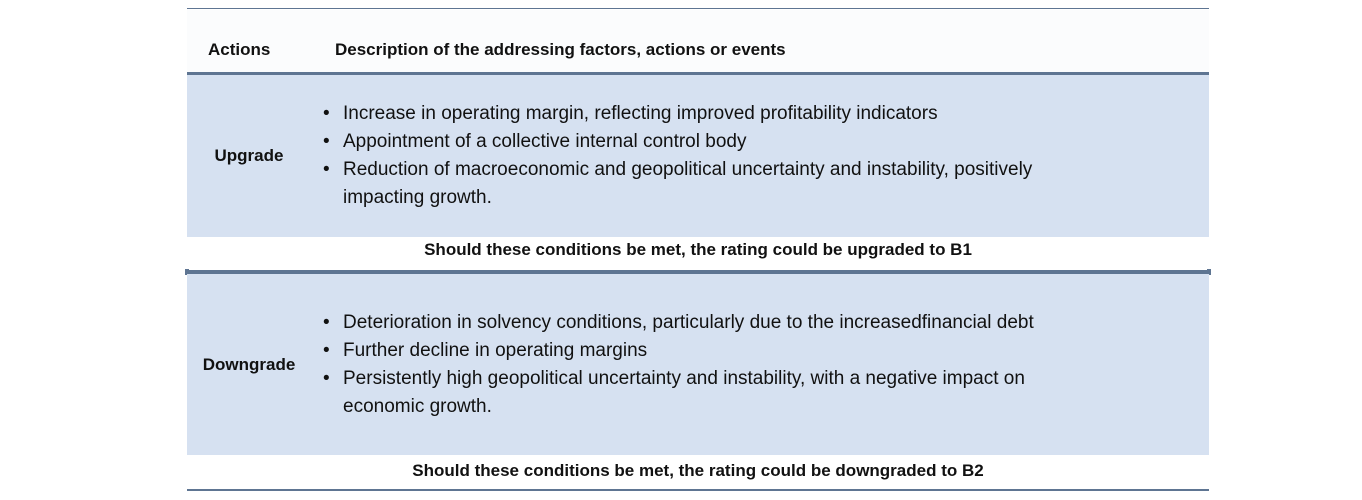 This screenshot has width=1362, height=500. I want to click on downgrade-factor-2: Further decline in operating margins, so click(495, 350).